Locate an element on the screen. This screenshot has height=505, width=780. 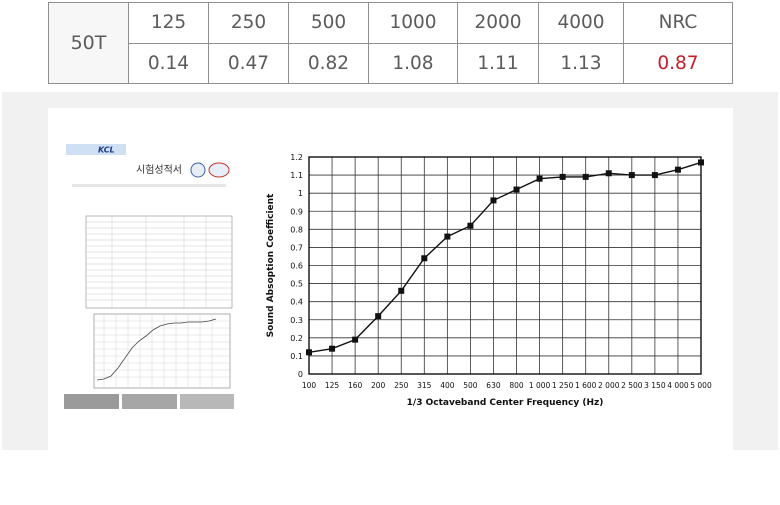
report-mini-chart is located at coordinates (162, 351).